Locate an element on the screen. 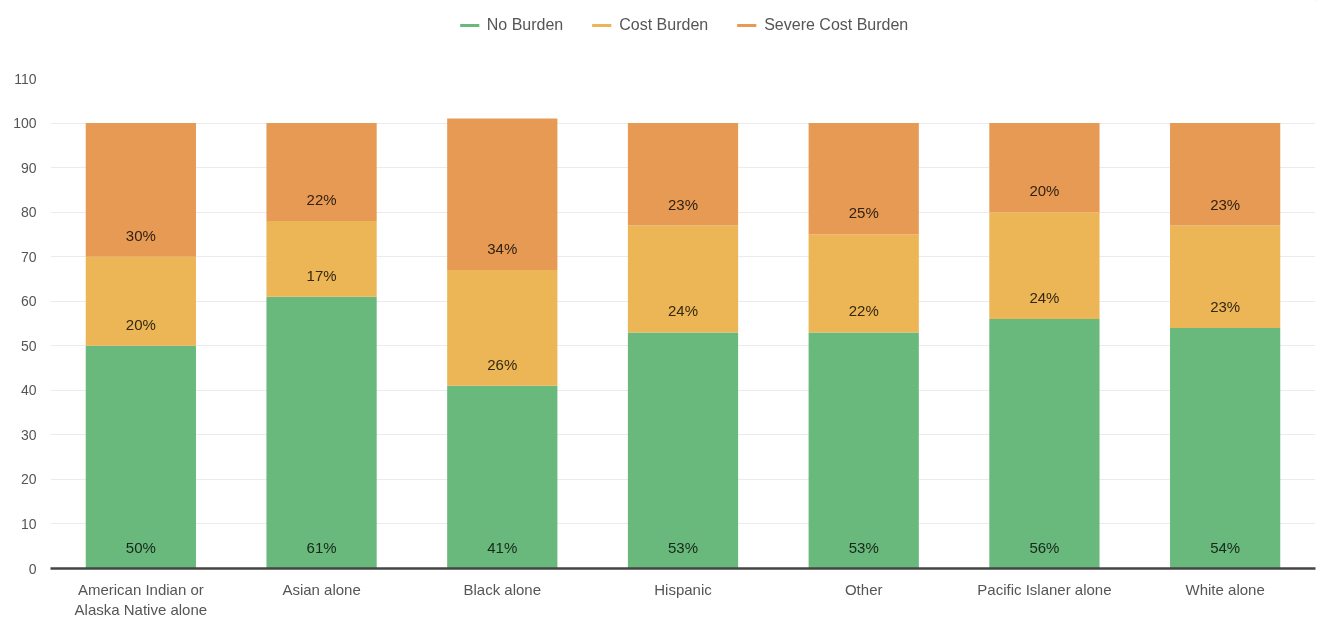  y-tick-label: 70 is located at coordinates (28, 256).